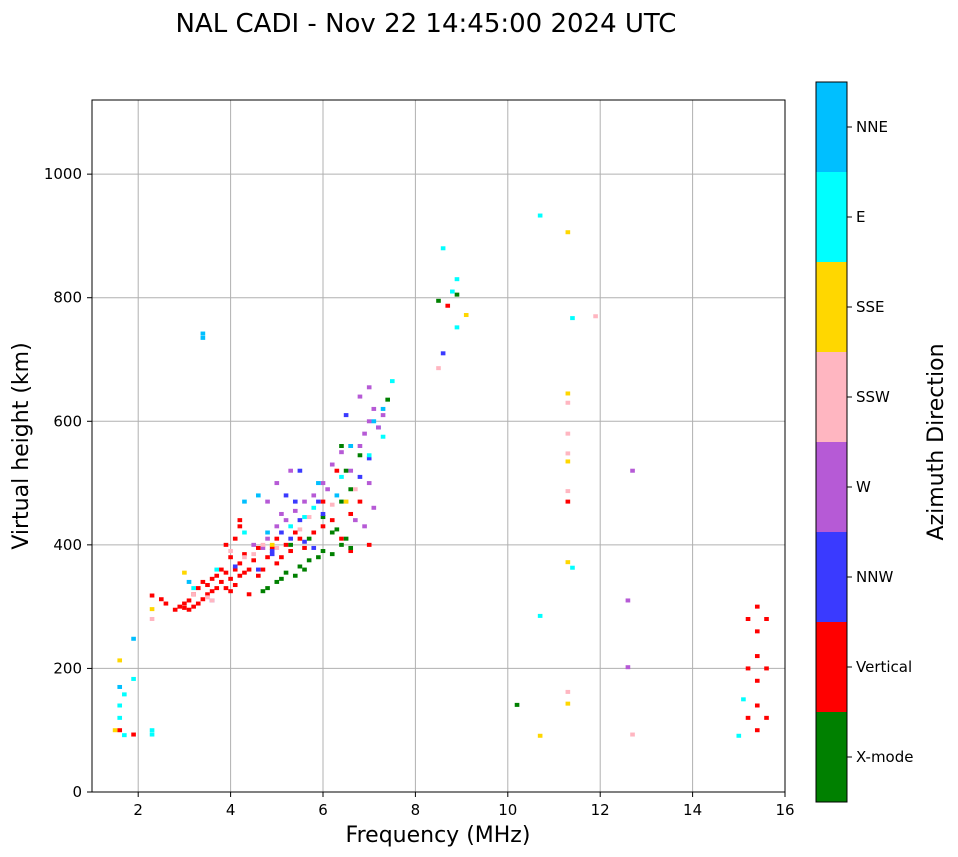  Describe the element at coordinates (63, 174) in the screenshot. I see `y-tick-label: 1000` at that location.